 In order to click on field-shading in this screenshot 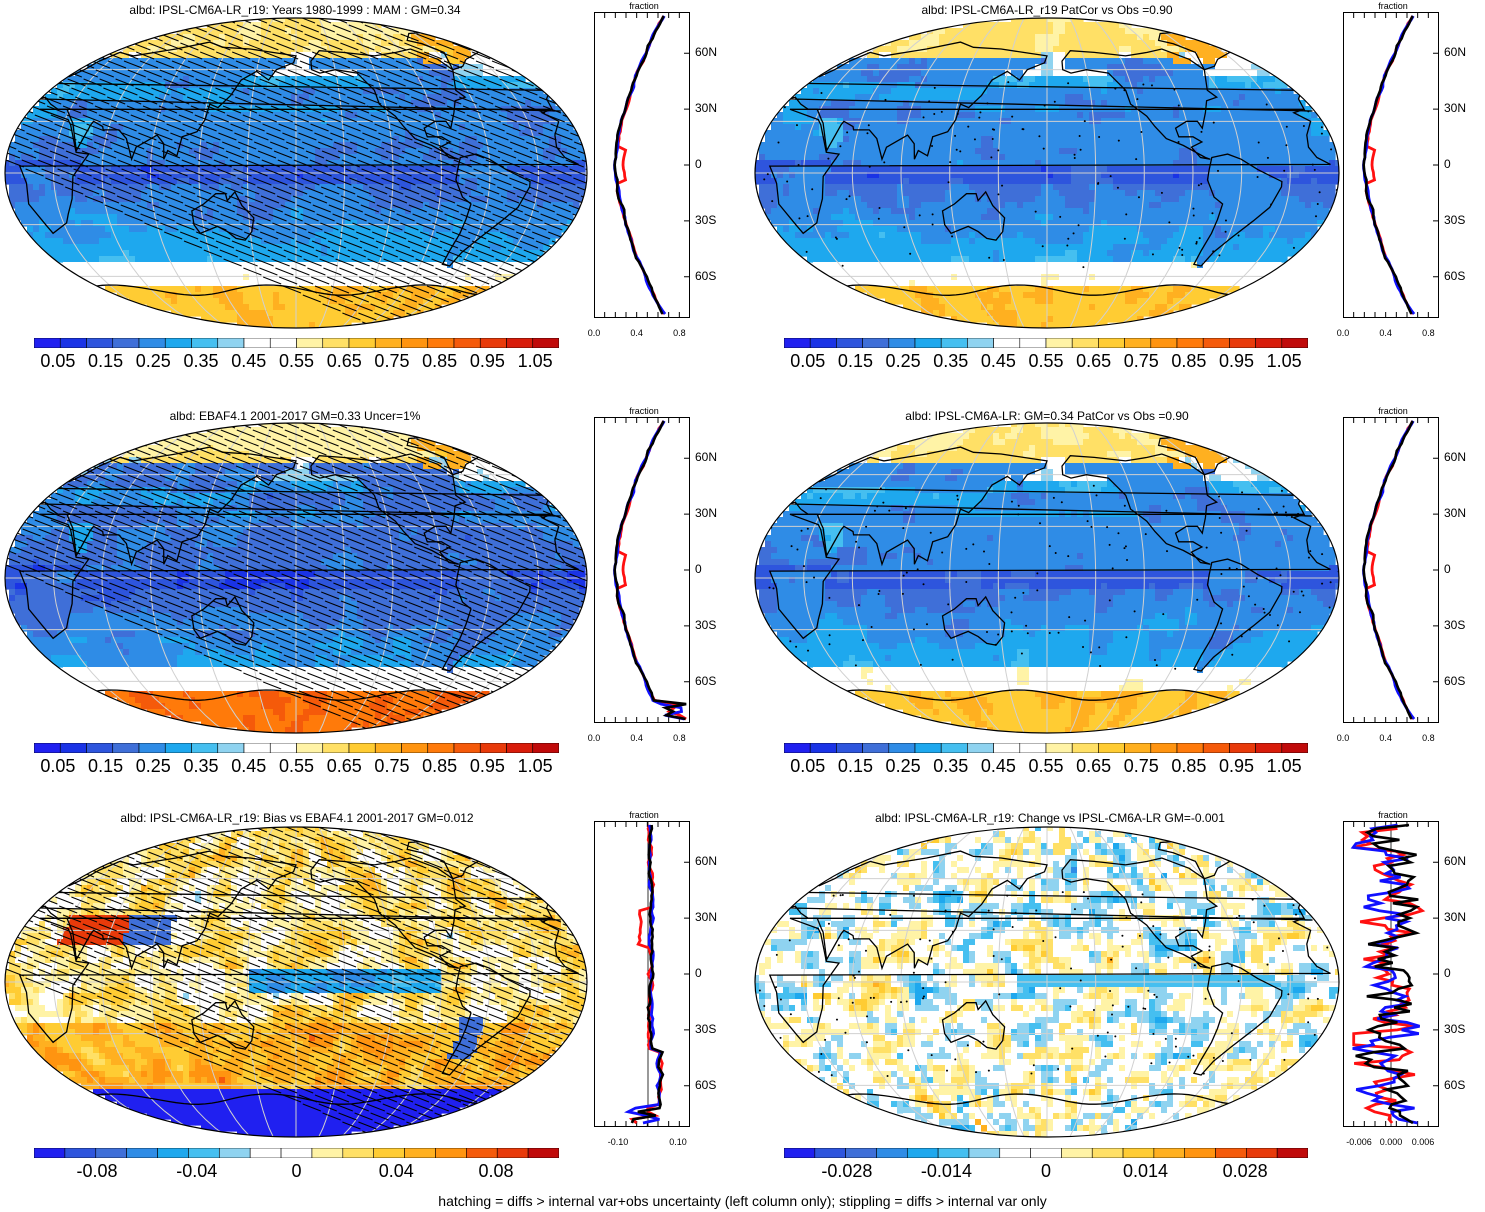, I will do `click(1047, 982)`.